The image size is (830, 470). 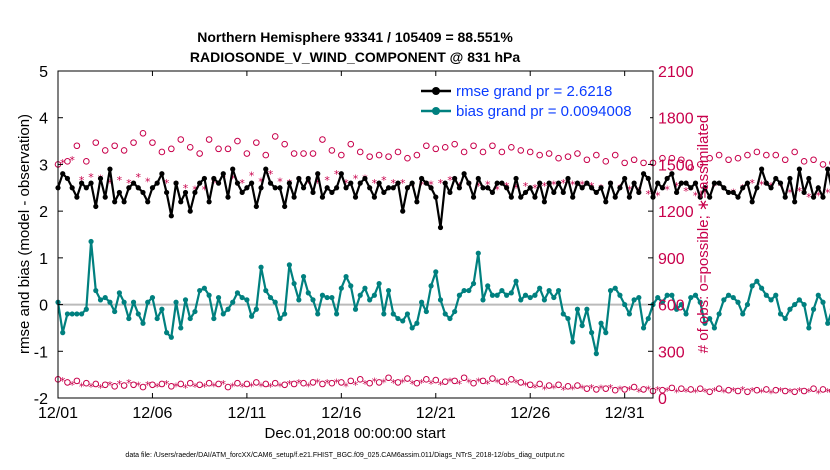 I want to click on rmse-series, so click(x=442, y=198).